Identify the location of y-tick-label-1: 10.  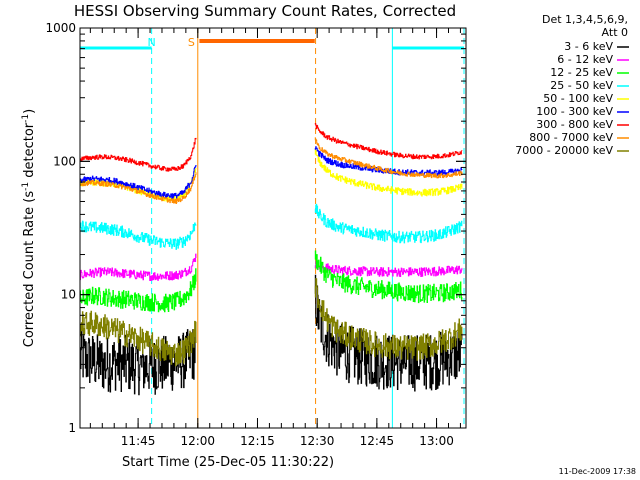
(68, 295).